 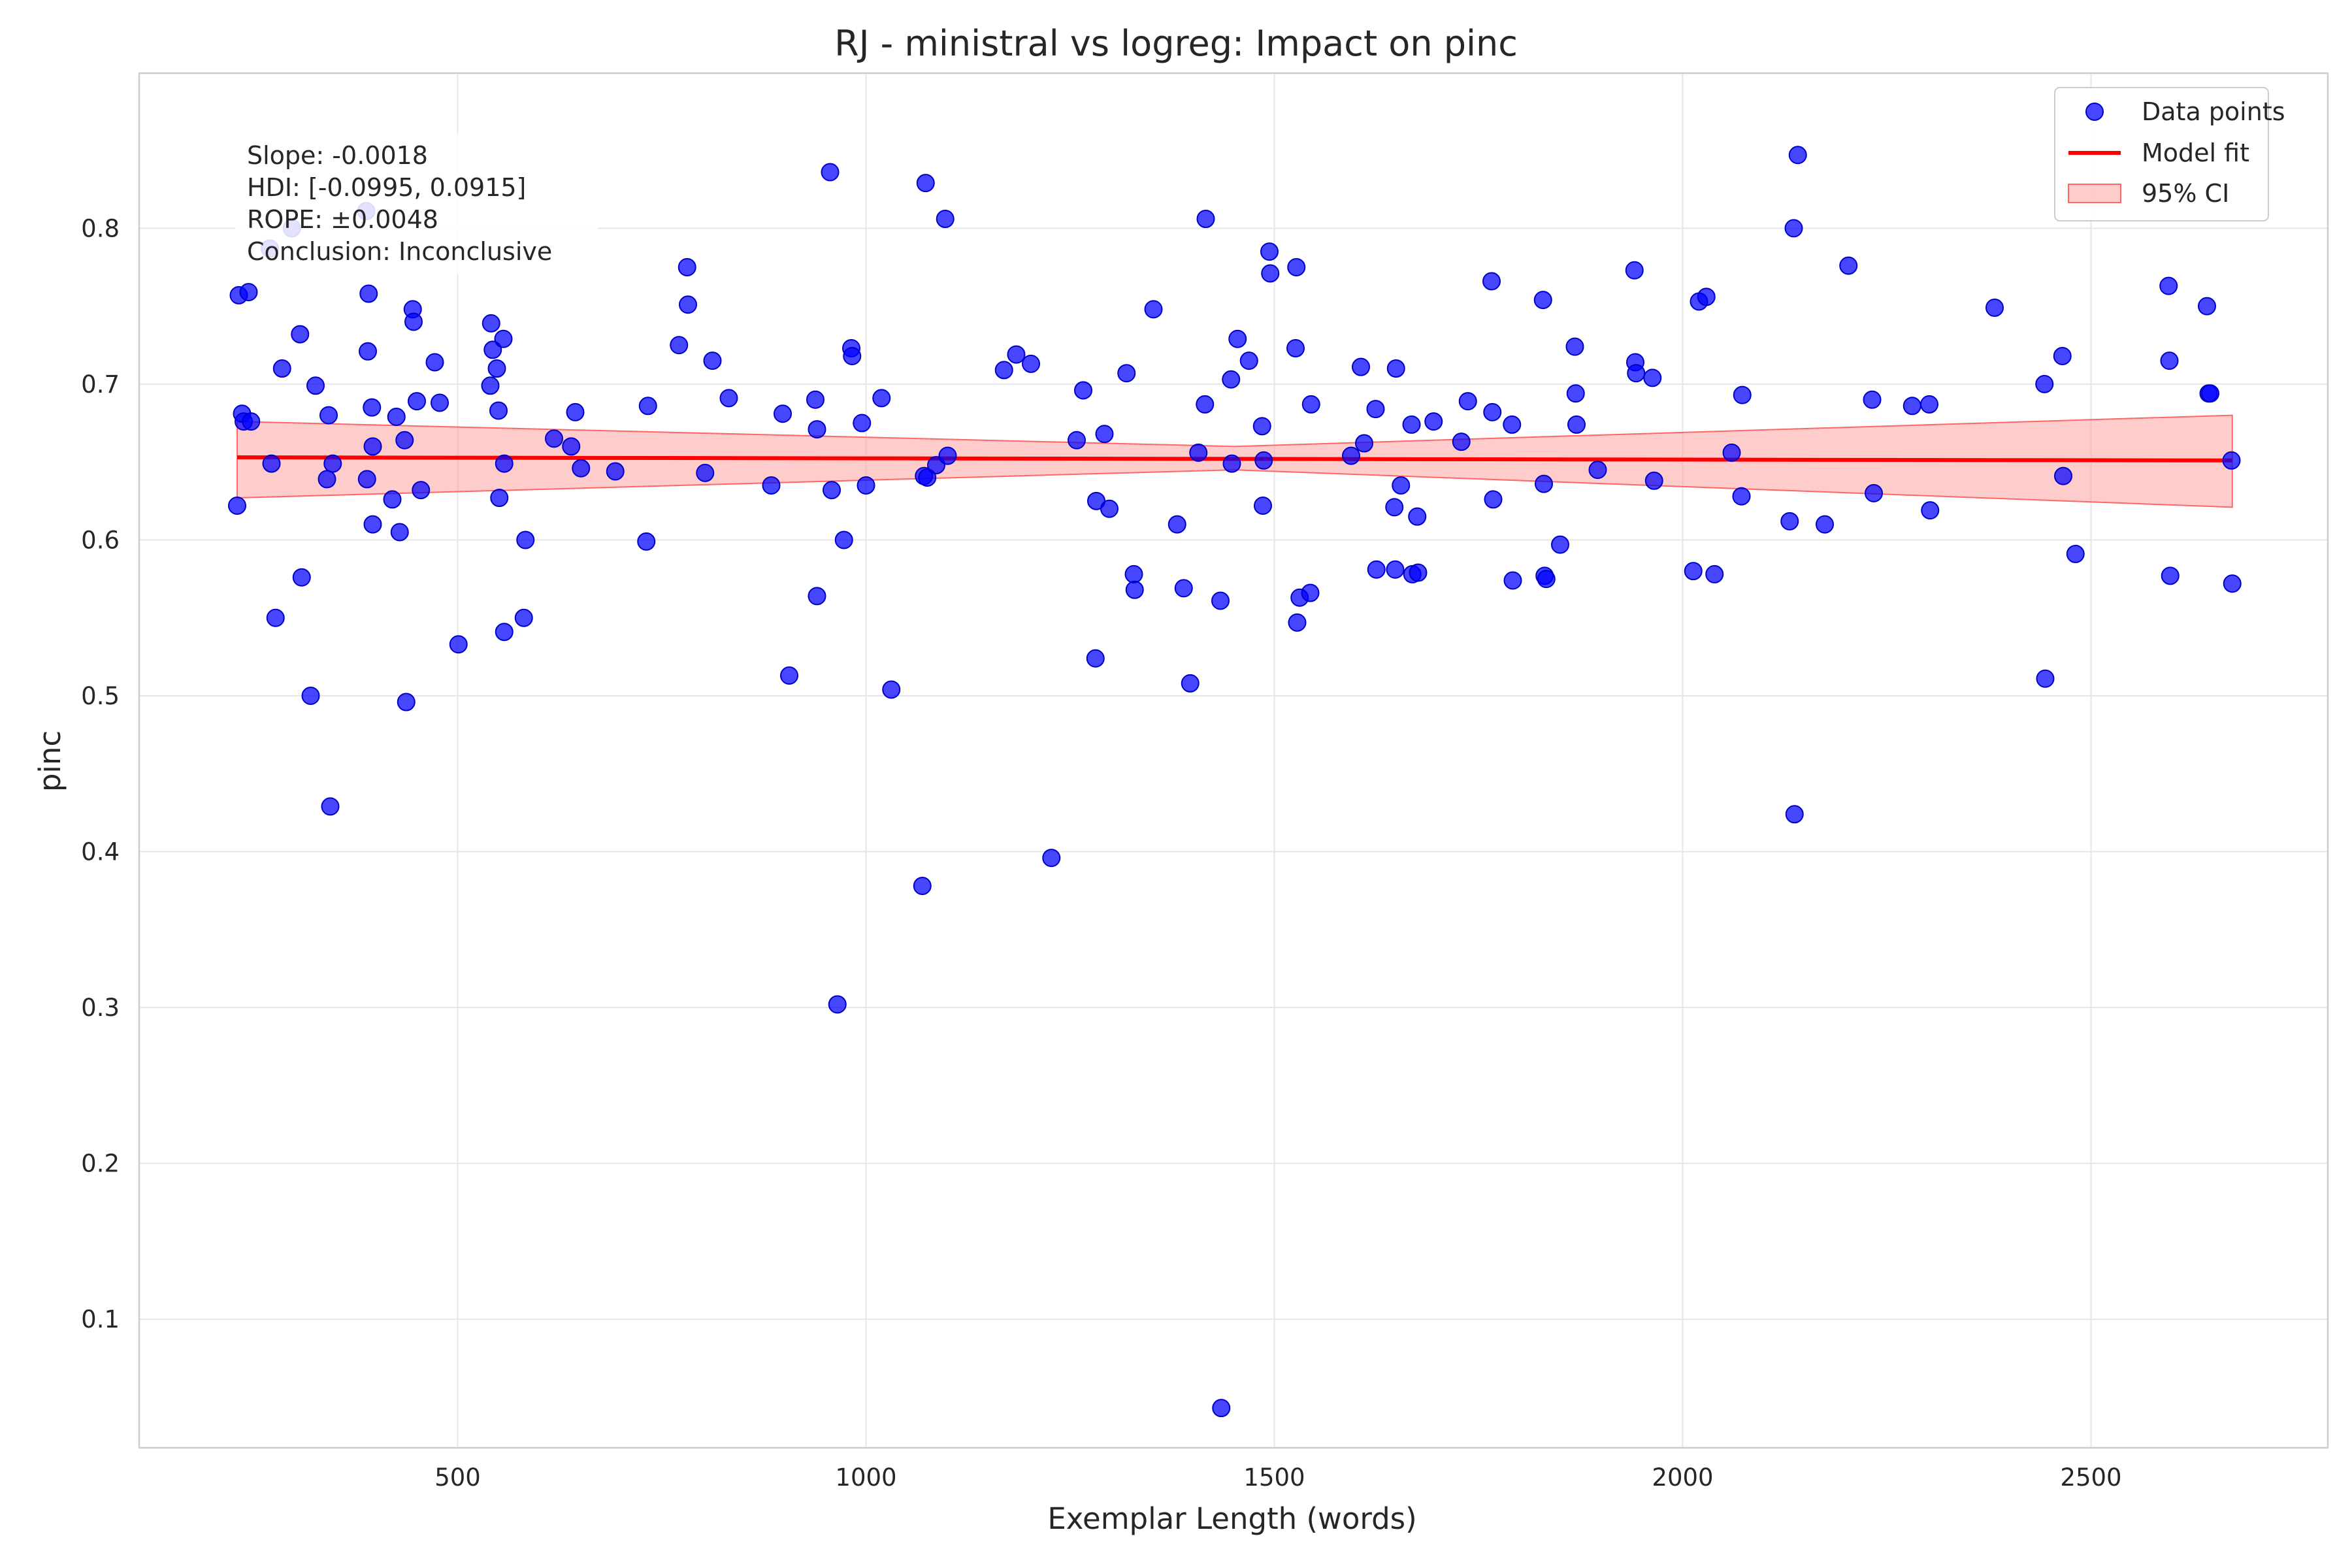 I want to click on legend-marker-data-points, so click(x=2094, y=112).